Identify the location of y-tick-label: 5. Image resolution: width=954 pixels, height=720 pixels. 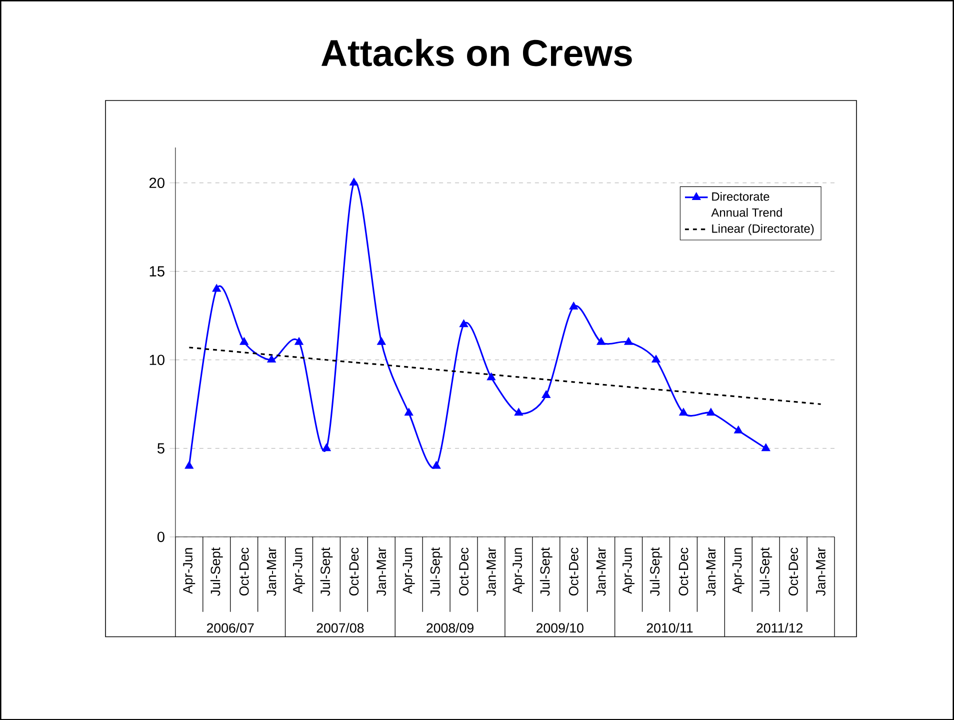
(160, 448).